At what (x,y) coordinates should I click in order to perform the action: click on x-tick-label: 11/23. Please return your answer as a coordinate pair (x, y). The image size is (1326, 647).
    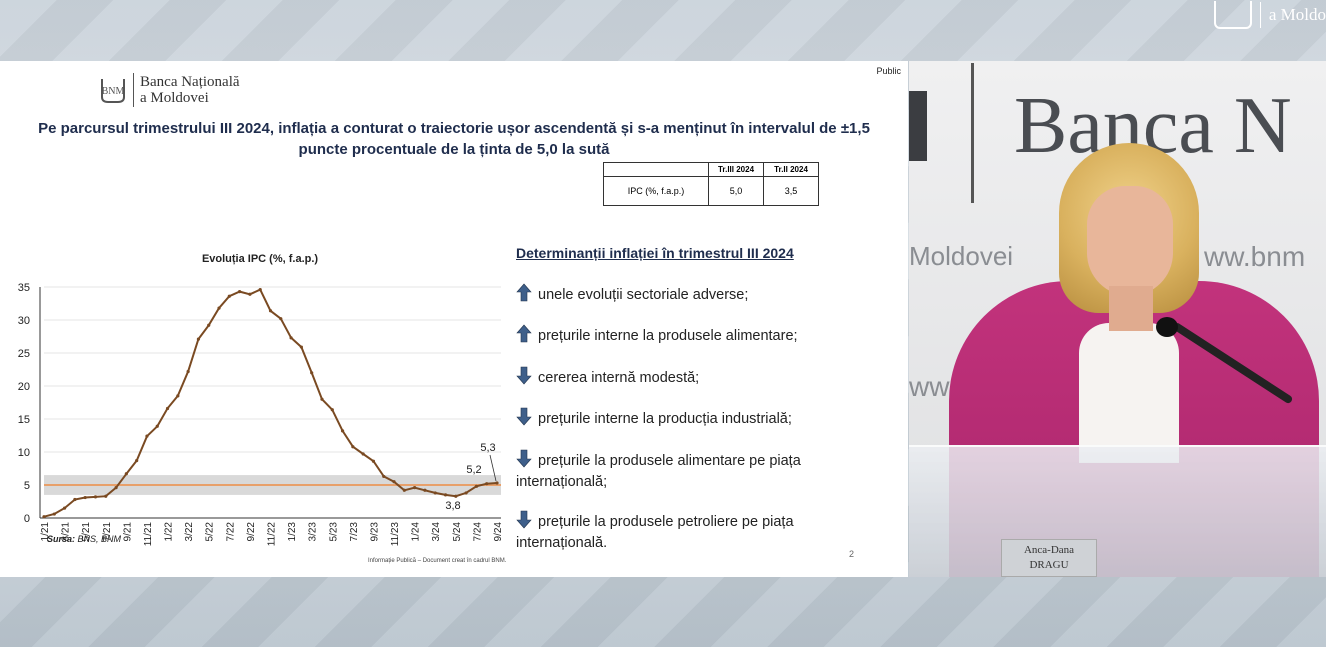
    Looking at the image, I should click on (395, 534).